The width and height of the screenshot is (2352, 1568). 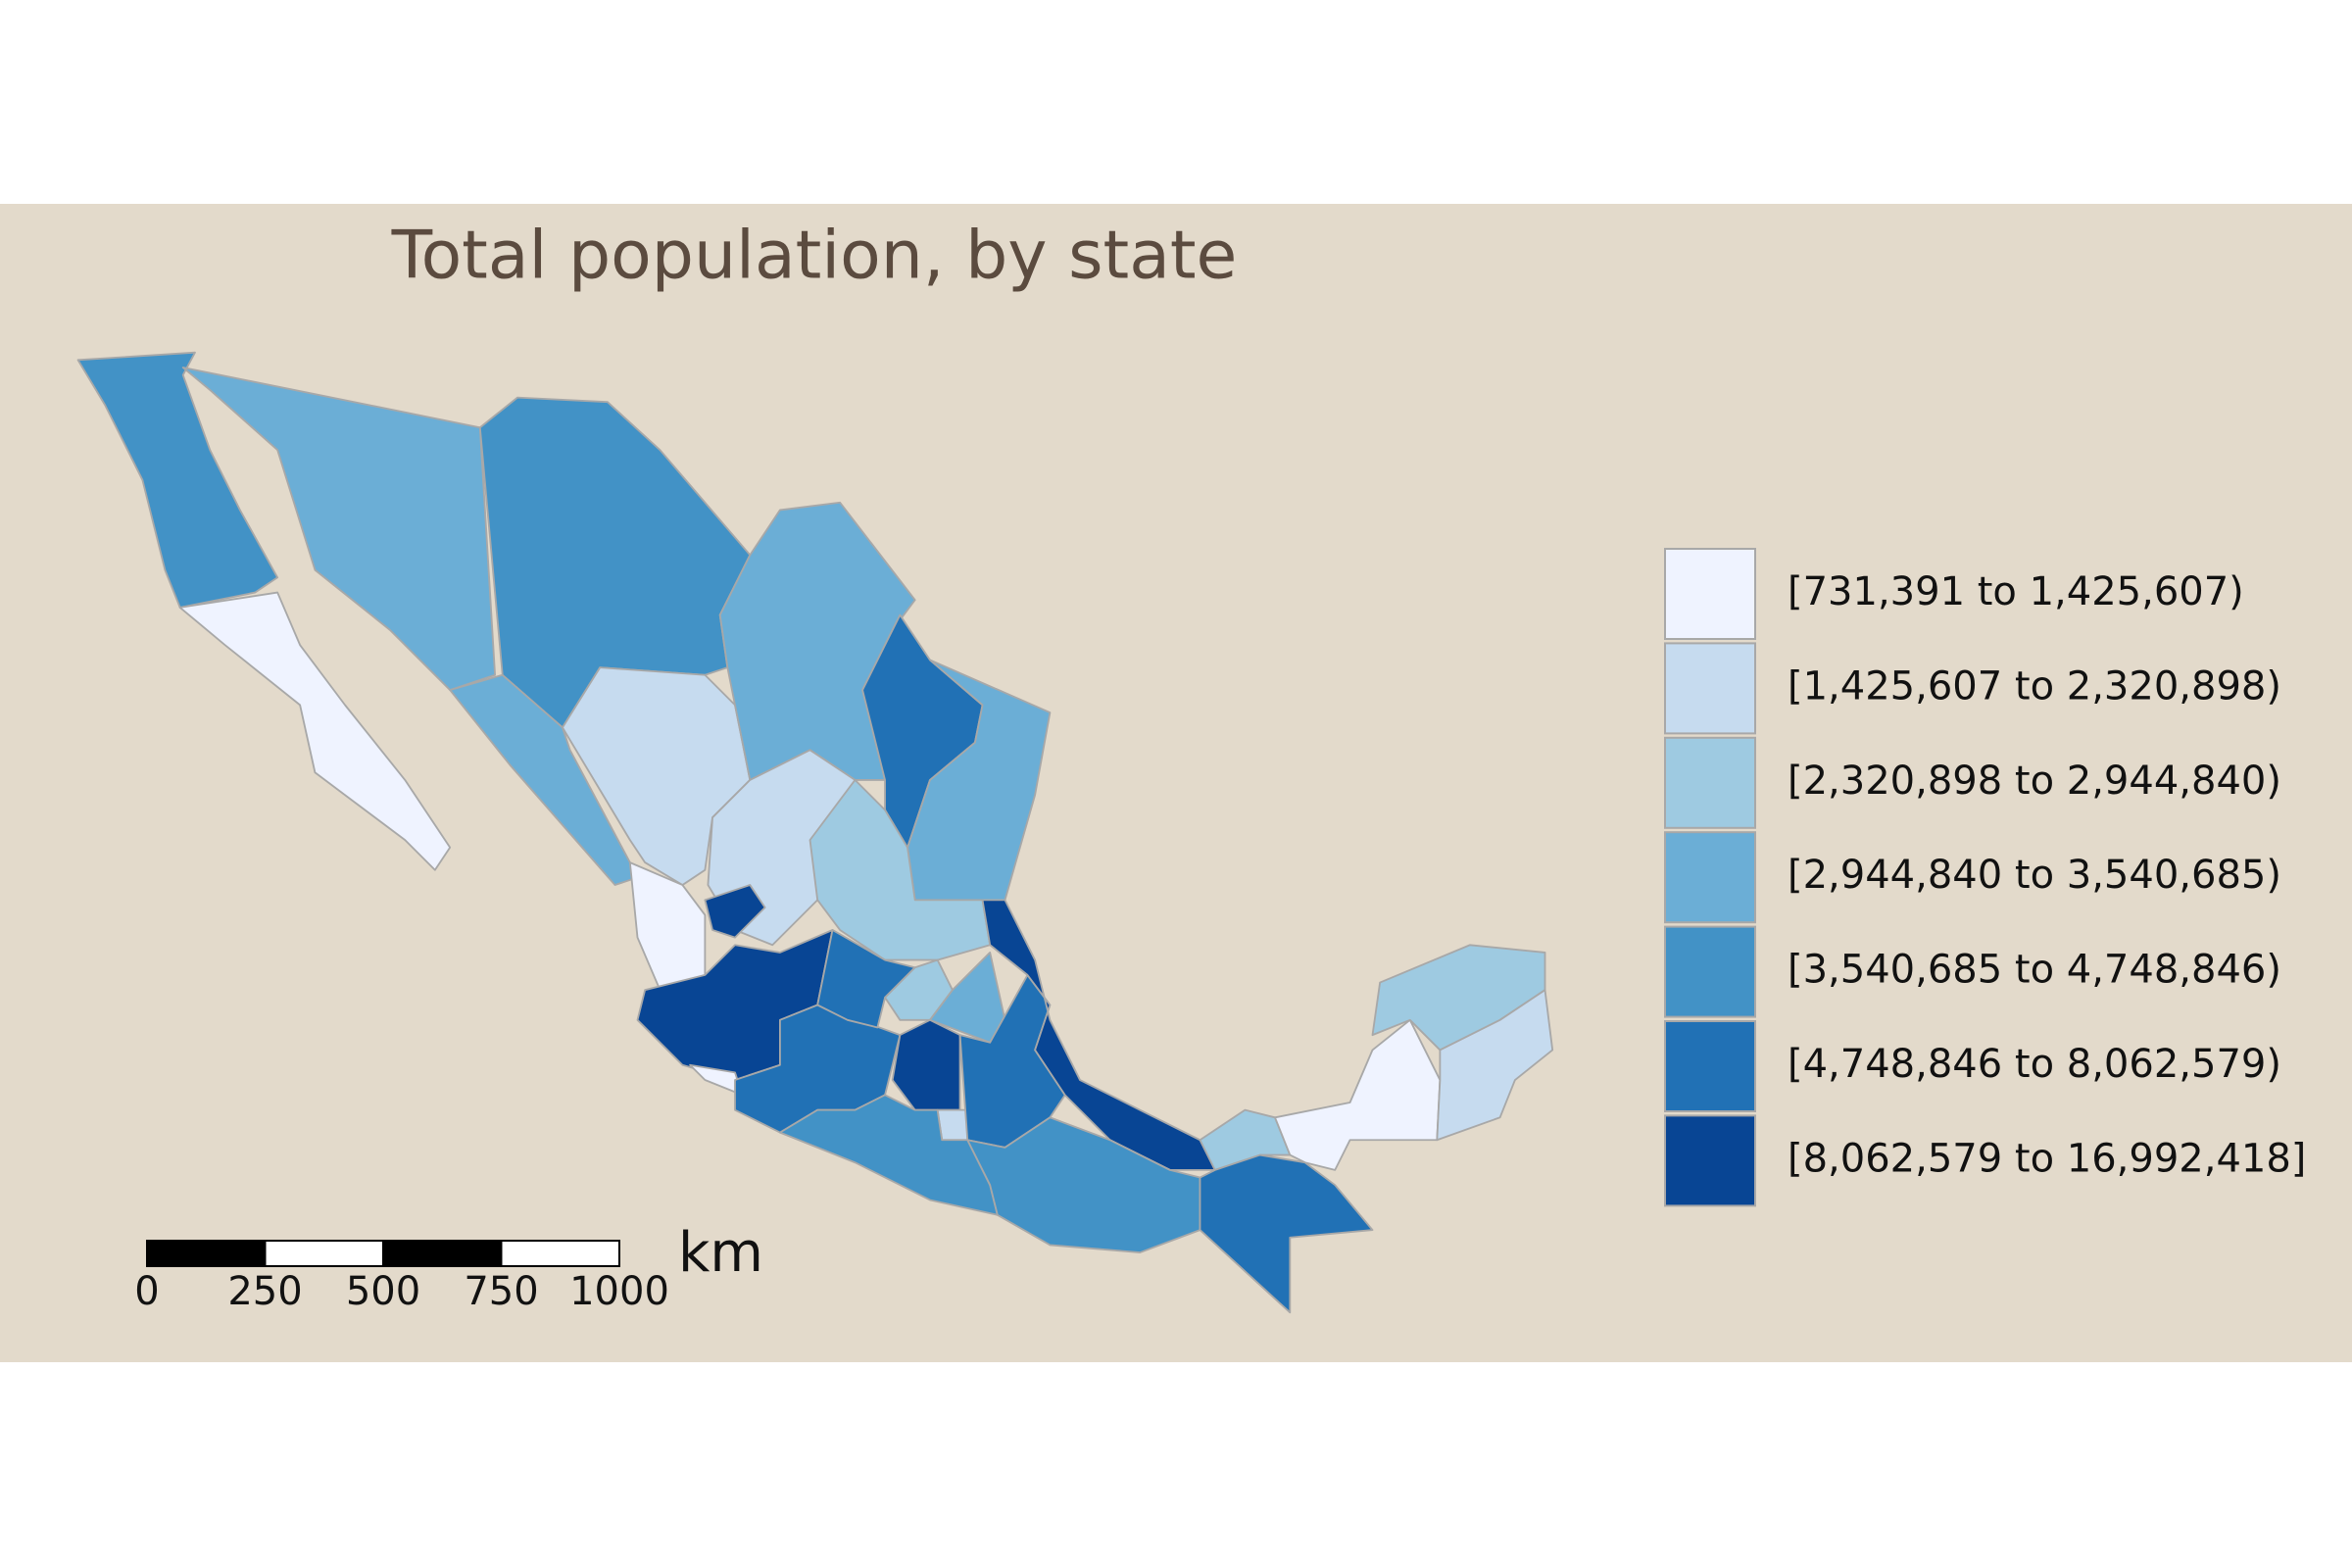 What do you see at coordinates (264, 1291) in the screenshot?
I see `scale-tick-label: 250` at bounding box center [264, 1291].